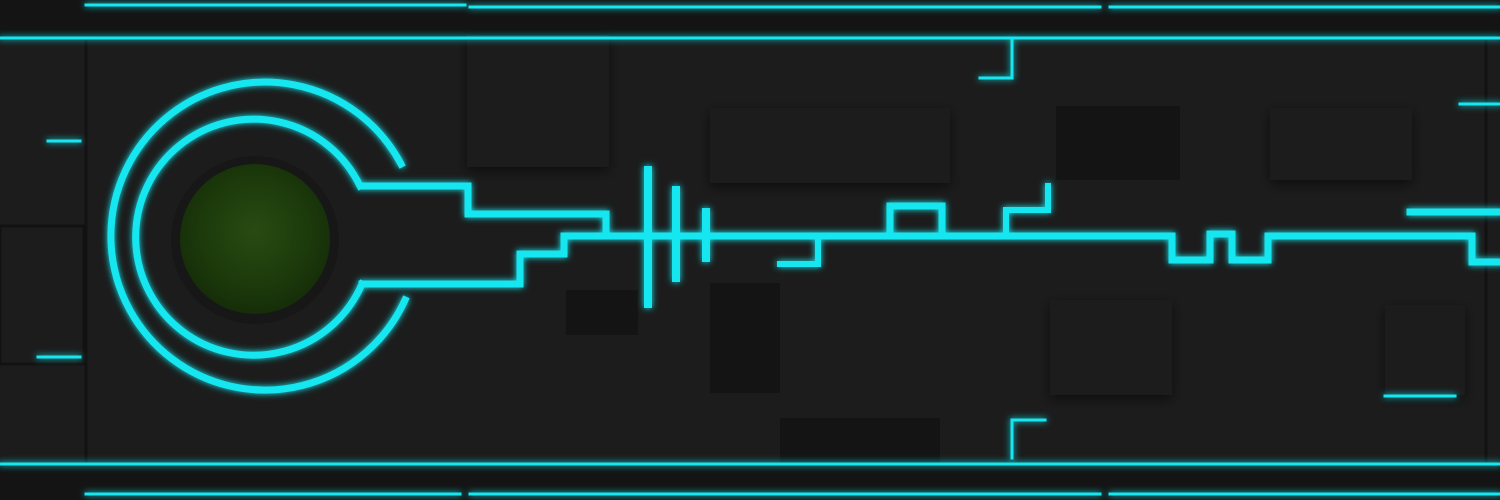 The width and height of the screenshot is (1500, 500). Describe the element at coordinates (1027, 211) in the screenshot. I see `upper-branch-trace` at that location.